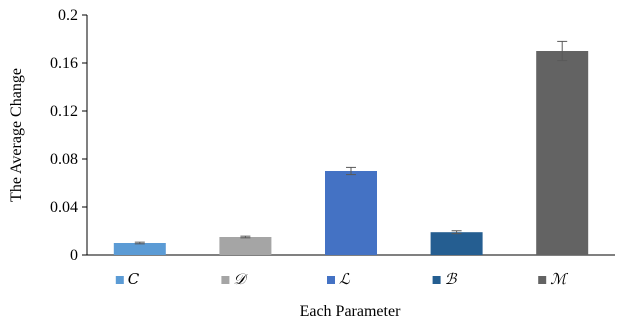 The image size is (644, 325). Describe the element at coordinates (64, 63) in the screenshot. I see `y-tick-label: 0.16` at that location.